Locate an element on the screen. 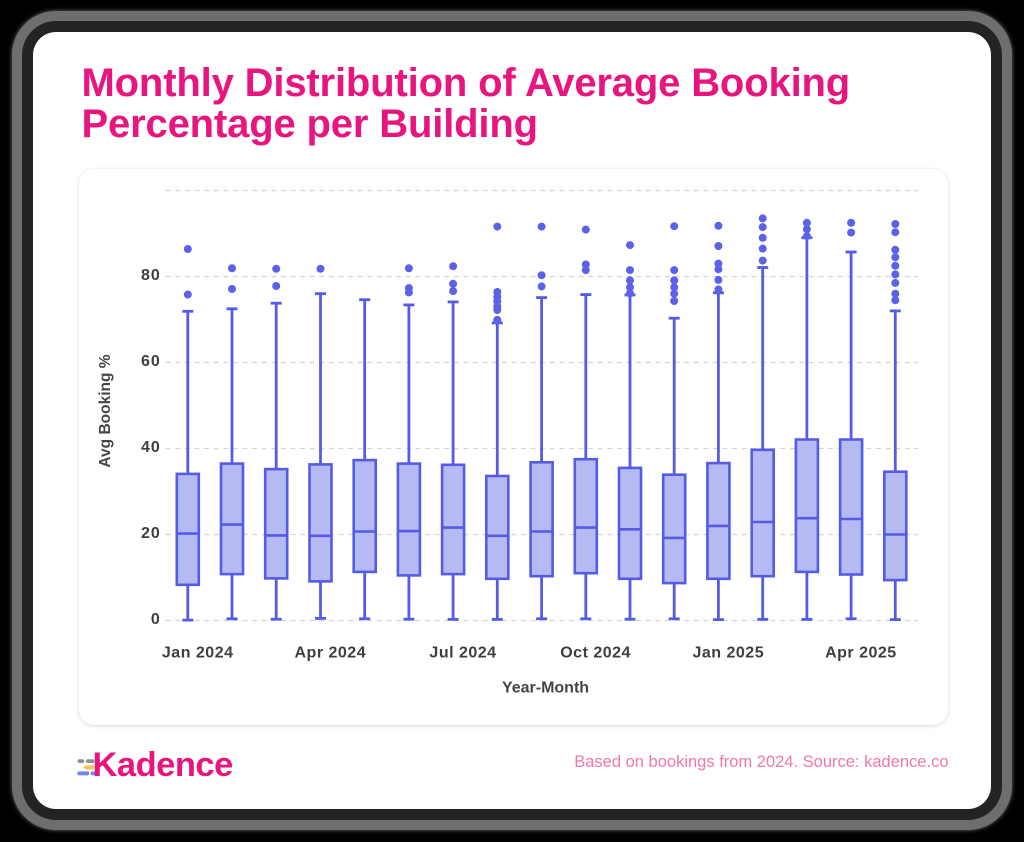 This screenshot has height=842, width=1024. svg-text: 60 is located at coordinates (151, 361).